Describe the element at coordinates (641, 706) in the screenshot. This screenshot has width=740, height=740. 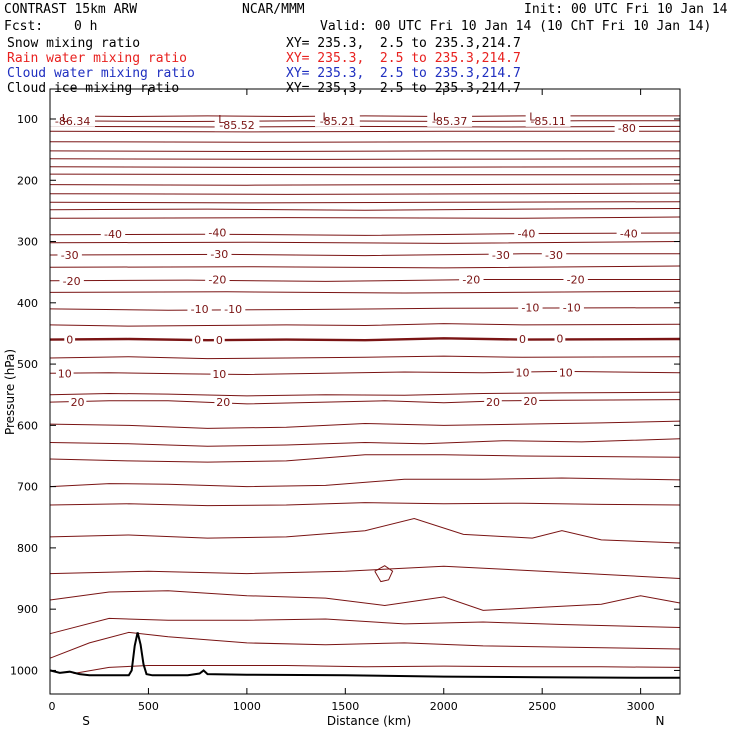
I see `x-tick-label: 3000` at that location.